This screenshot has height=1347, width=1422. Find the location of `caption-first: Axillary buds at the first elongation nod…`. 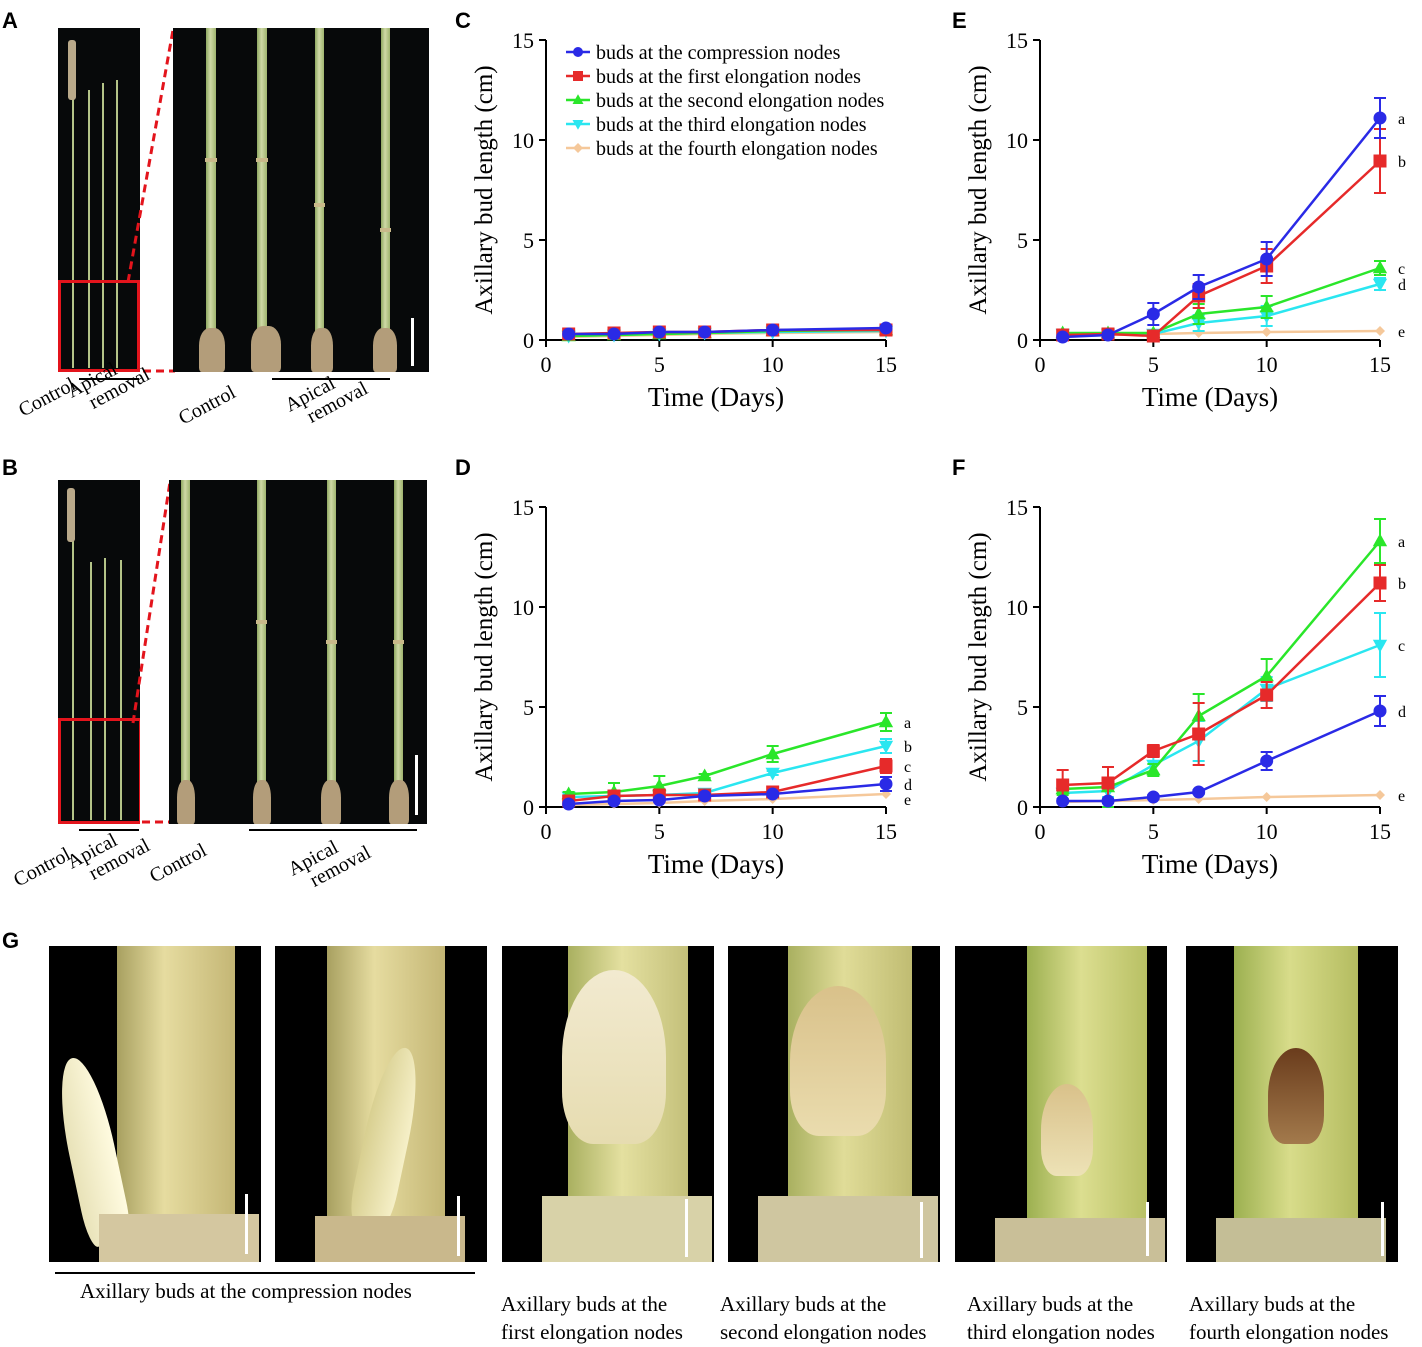

caption-first: Axillary buds at the first elongation nod… is located at coordinates (592, 1318).